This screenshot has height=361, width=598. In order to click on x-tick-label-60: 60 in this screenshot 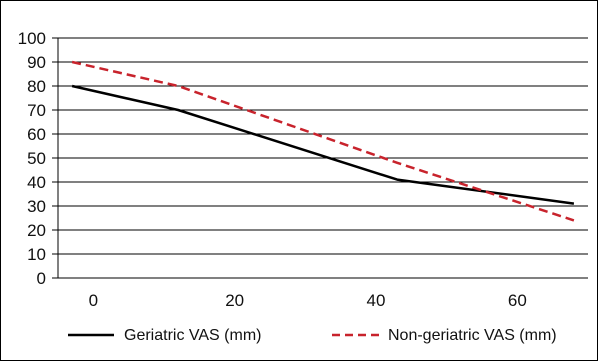, I will do `click(517, 300)`.